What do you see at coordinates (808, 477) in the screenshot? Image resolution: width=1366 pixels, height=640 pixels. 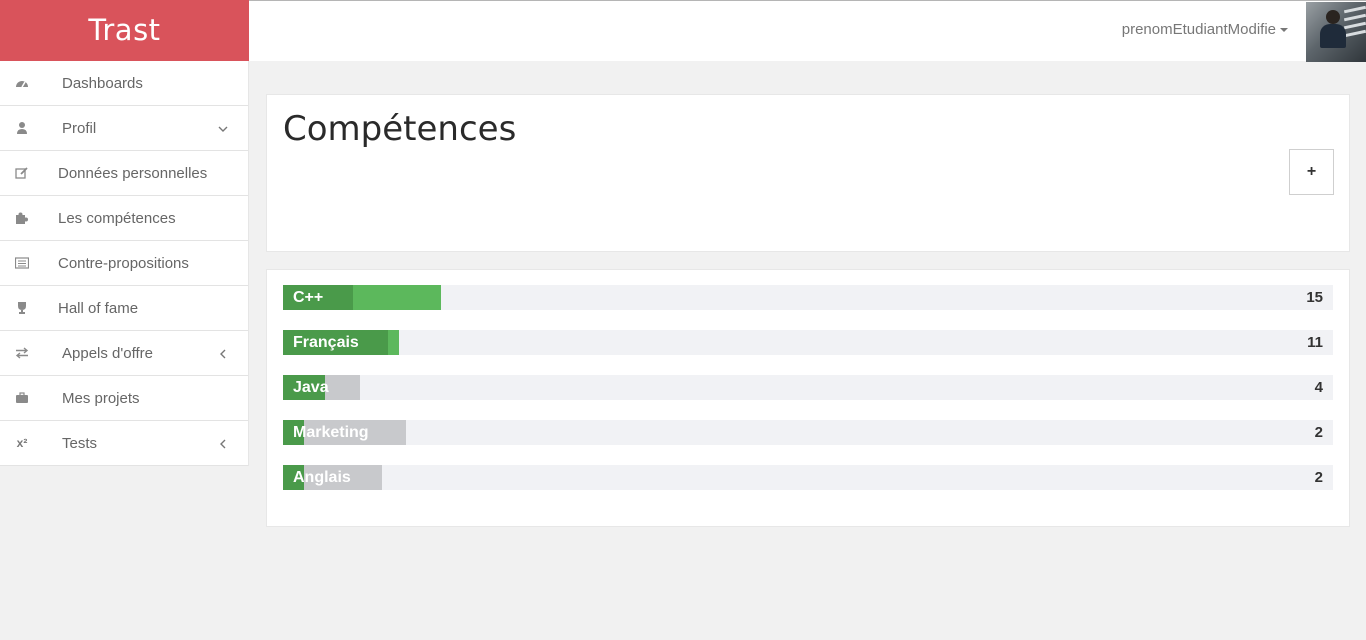 I see `skill-bar: Anglais 2` at bounding box center [808, 477].